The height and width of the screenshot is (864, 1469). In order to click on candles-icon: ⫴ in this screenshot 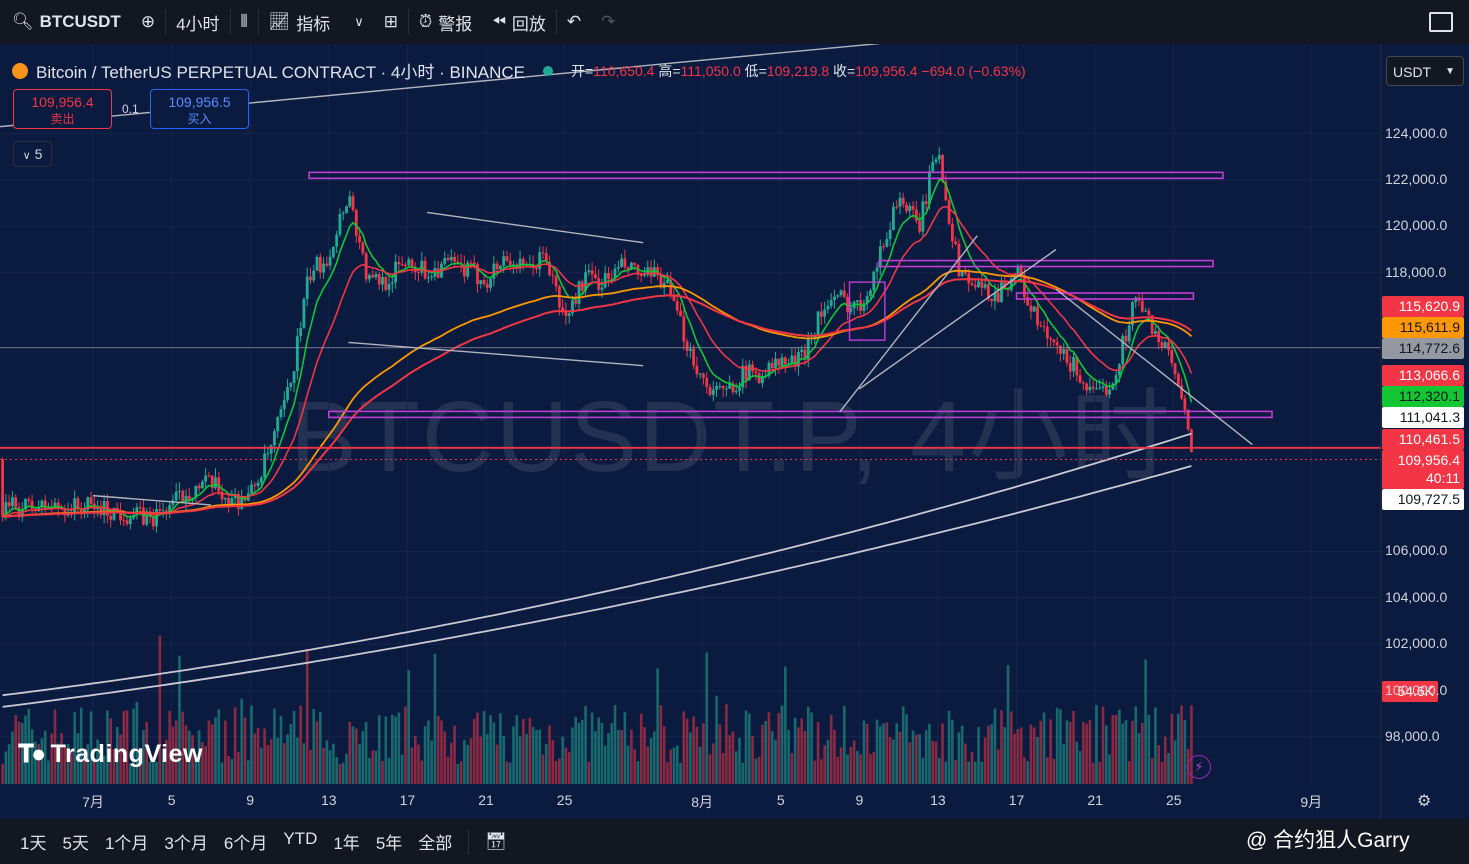, I will do `click(244, 21)`.